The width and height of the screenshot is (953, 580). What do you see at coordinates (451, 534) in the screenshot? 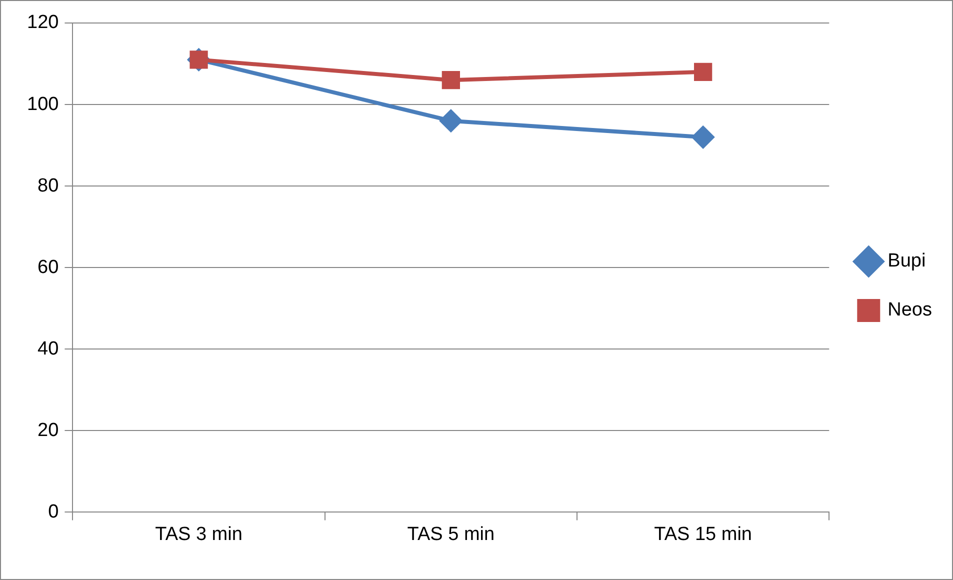
I see `x-tick-label: TAS 5 min` at bounding box center [451, 534].